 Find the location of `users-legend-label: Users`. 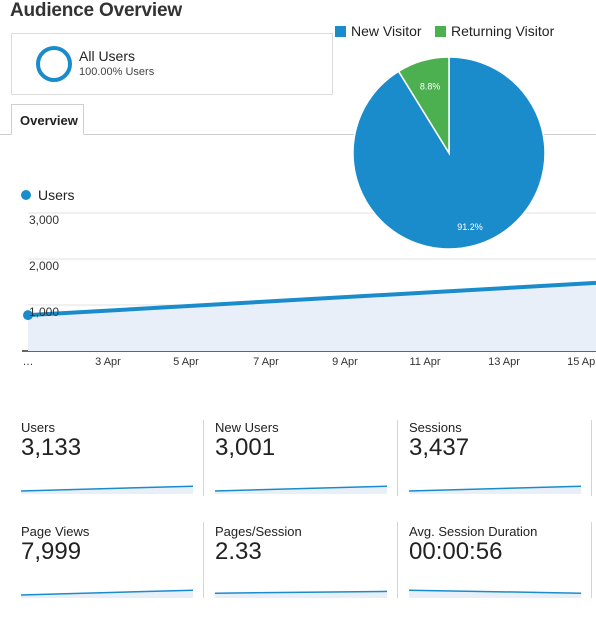

users-legend-label: Users is located at coordinates (56, 195).